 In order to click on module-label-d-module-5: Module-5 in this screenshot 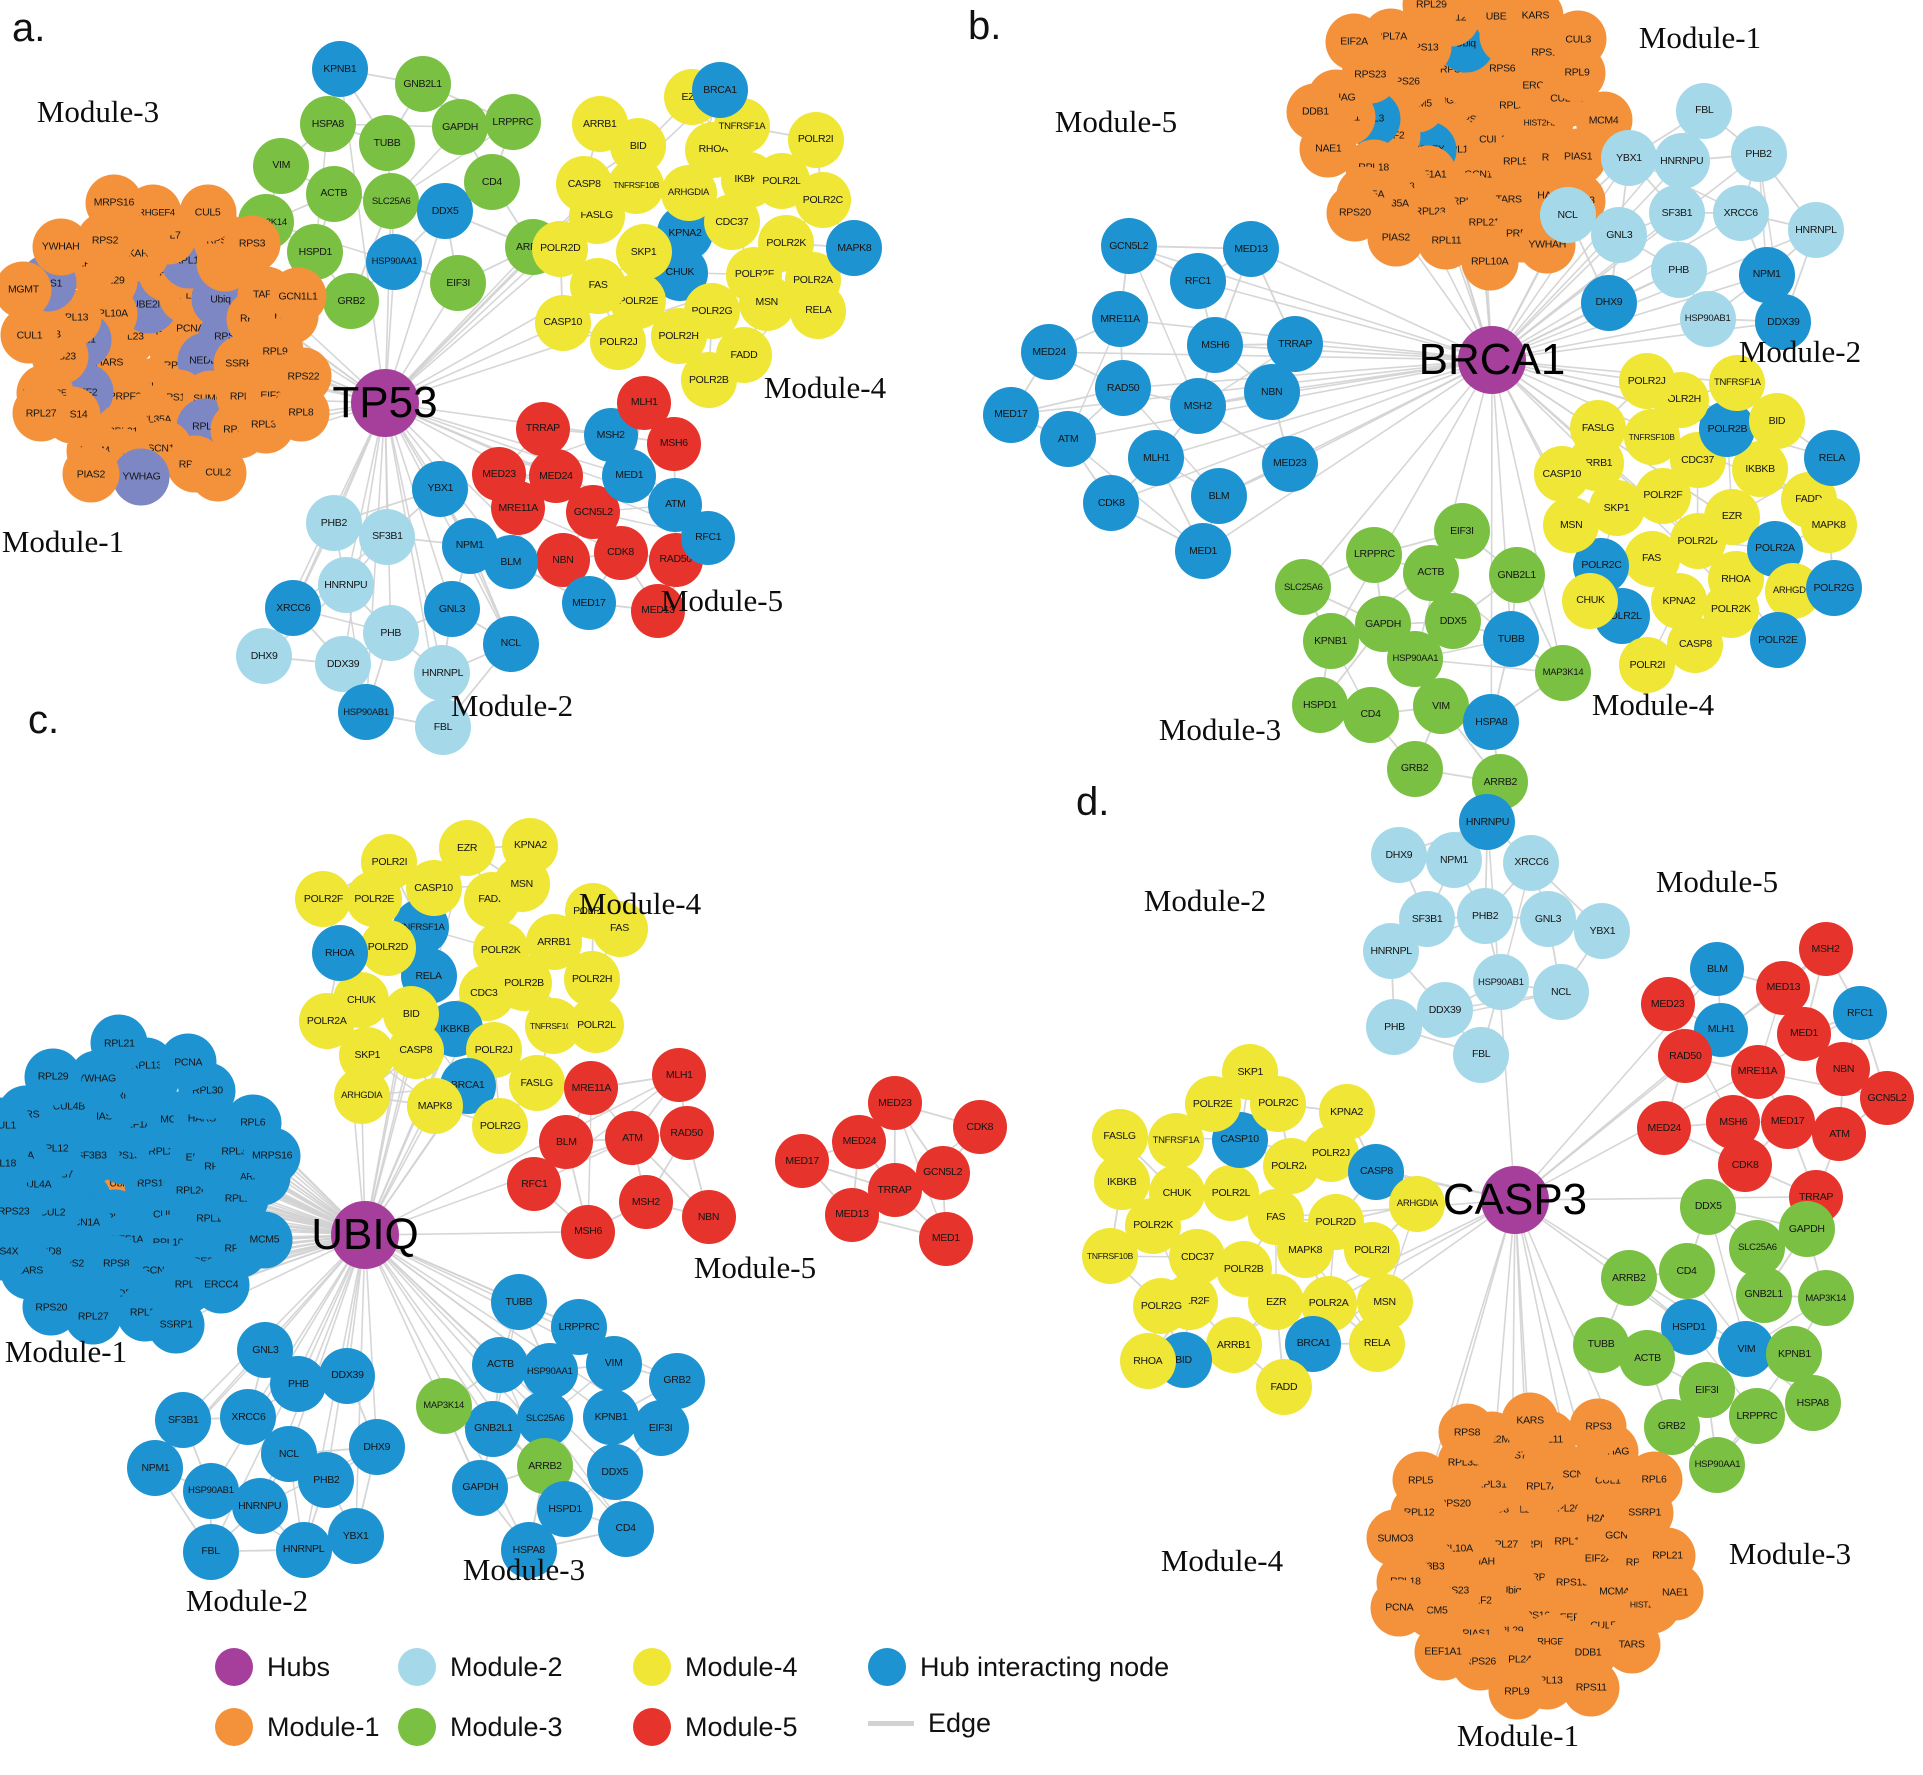, I will do `click(1717, 881)`.